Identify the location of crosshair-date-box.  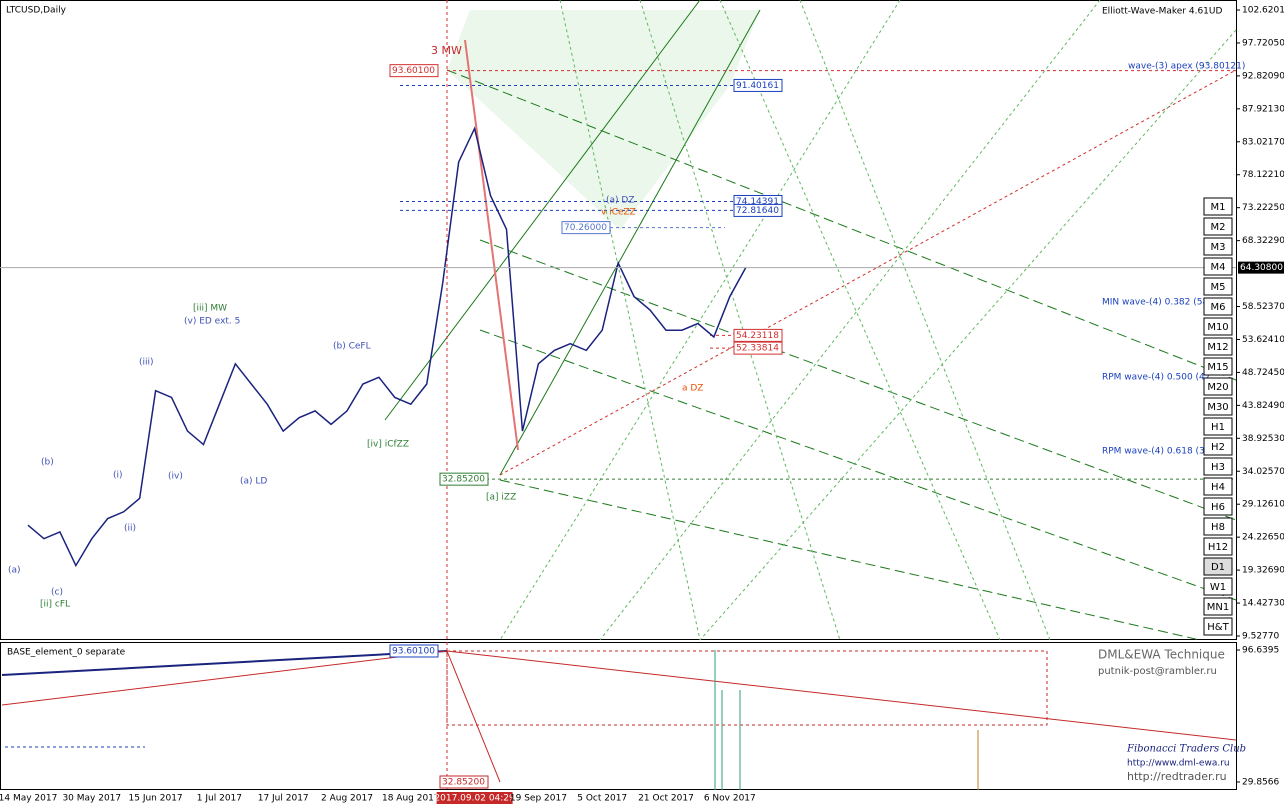
(474, 798).